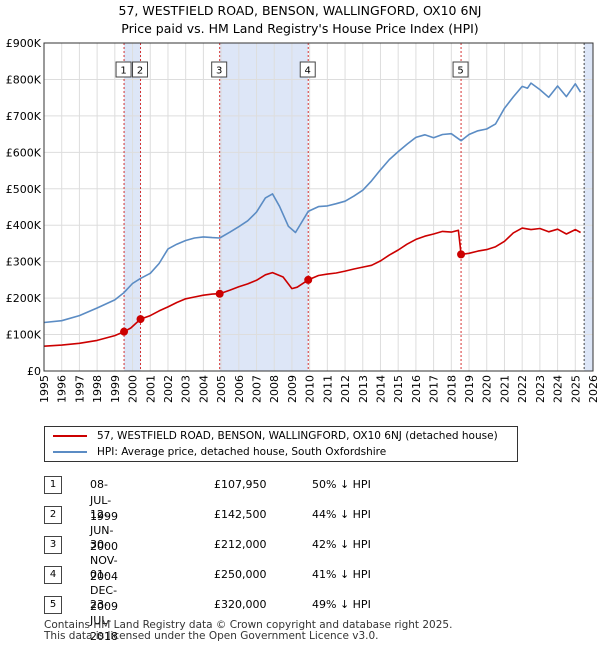  I want to click on x-tick-label: 2023, so click(540, 389).